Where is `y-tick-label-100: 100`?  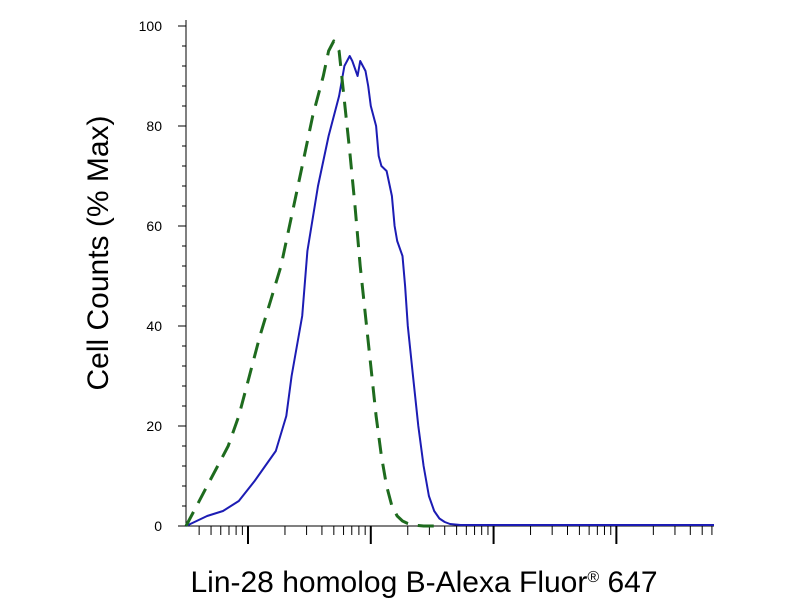
y-tick-label-100: 100 is located at coordinates (151, 26).